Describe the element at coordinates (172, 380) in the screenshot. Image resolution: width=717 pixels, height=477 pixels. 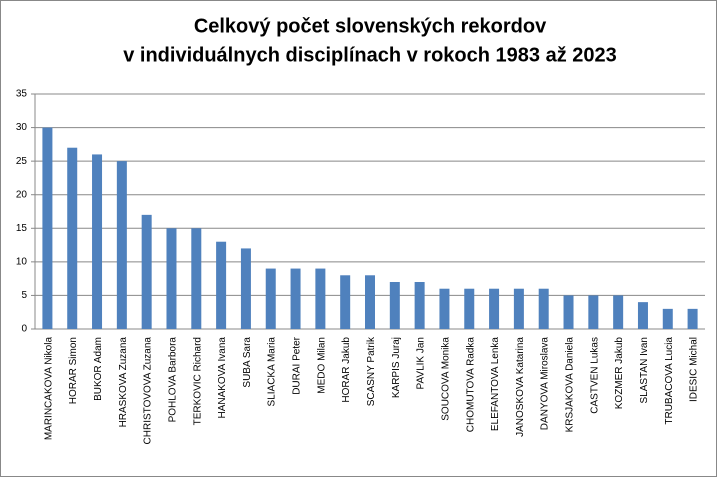
I see `x-tick-label: POHLOVA Barbora` at that location.